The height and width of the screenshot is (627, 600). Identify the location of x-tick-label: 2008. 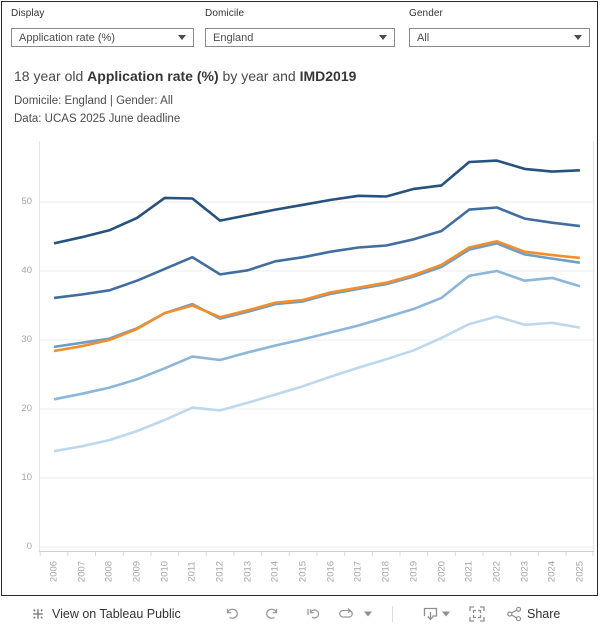
(109, 571).